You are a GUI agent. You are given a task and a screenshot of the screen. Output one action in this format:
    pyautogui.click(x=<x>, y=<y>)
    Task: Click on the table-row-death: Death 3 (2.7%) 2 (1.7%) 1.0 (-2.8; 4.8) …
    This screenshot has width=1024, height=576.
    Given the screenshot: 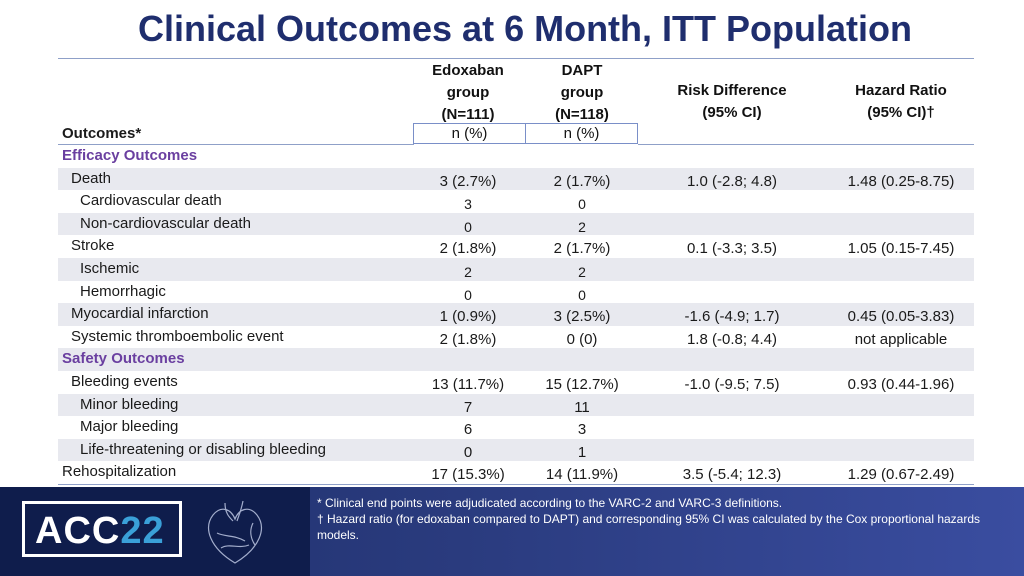 What is the action you would take?
    pyautogui.click(x=516, y=179)
    